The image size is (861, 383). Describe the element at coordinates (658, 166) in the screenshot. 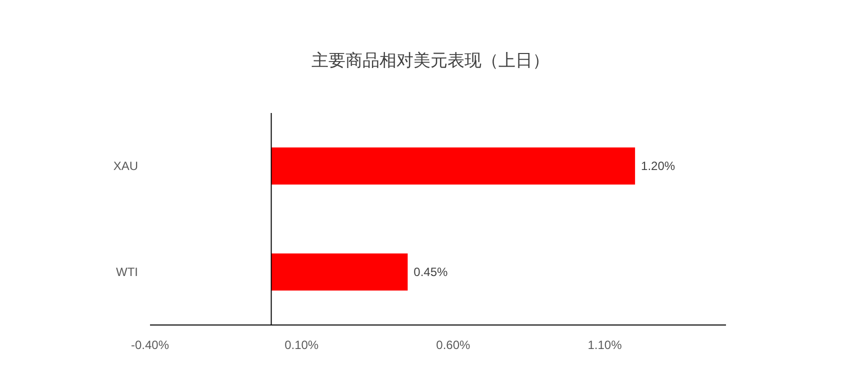

I see `data-label: 1.20%` at that location.